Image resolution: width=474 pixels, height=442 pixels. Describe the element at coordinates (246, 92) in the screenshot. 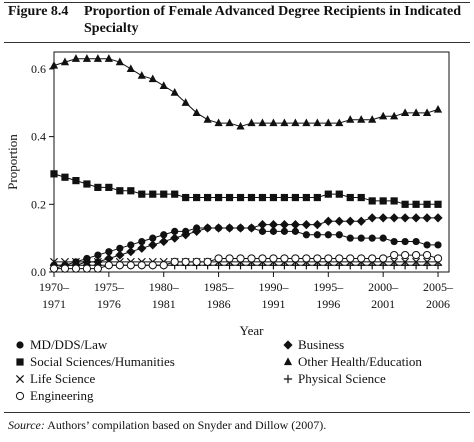

I see `series-other-health-education` at that location.